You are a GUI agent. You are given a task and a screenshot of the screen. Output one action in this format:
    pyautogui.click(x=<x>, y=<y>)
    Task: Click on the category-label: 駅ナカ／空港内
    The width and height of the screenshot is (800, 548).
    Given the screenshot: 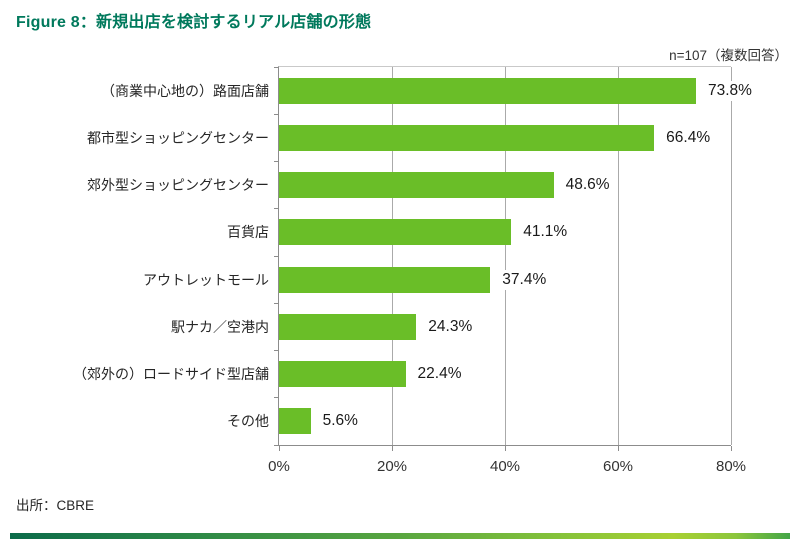 What is the action you would take?
    pyautogui.click(x=220, y=326)
    